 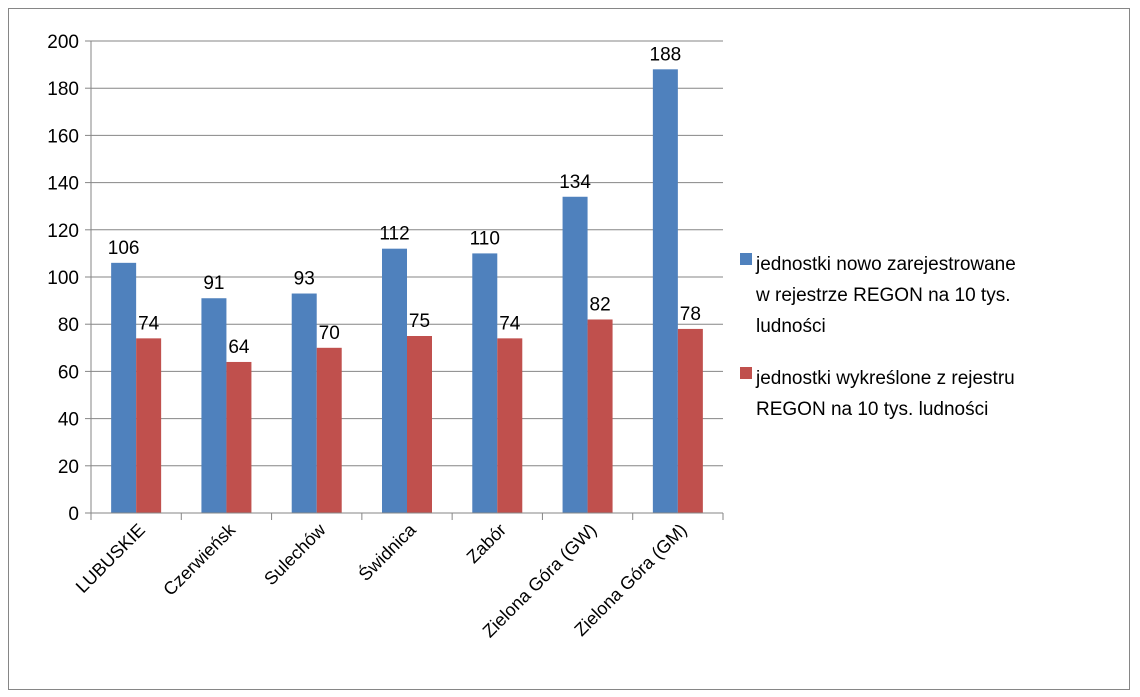 What do you see at coordinates (63, 89) in the screenshot?
I see `y-tick-label: 180` at bounding box center [63, 89].